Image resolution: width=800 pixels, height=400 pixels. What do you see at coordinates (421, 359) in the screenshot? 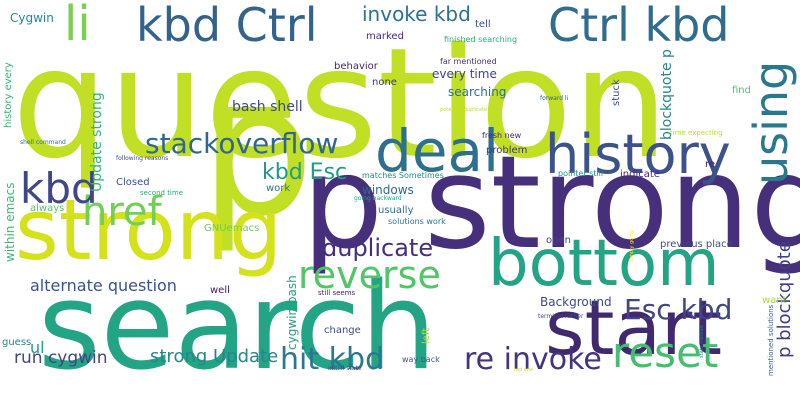
I see `word-way-back: way back` at bounding box center [421, 359].